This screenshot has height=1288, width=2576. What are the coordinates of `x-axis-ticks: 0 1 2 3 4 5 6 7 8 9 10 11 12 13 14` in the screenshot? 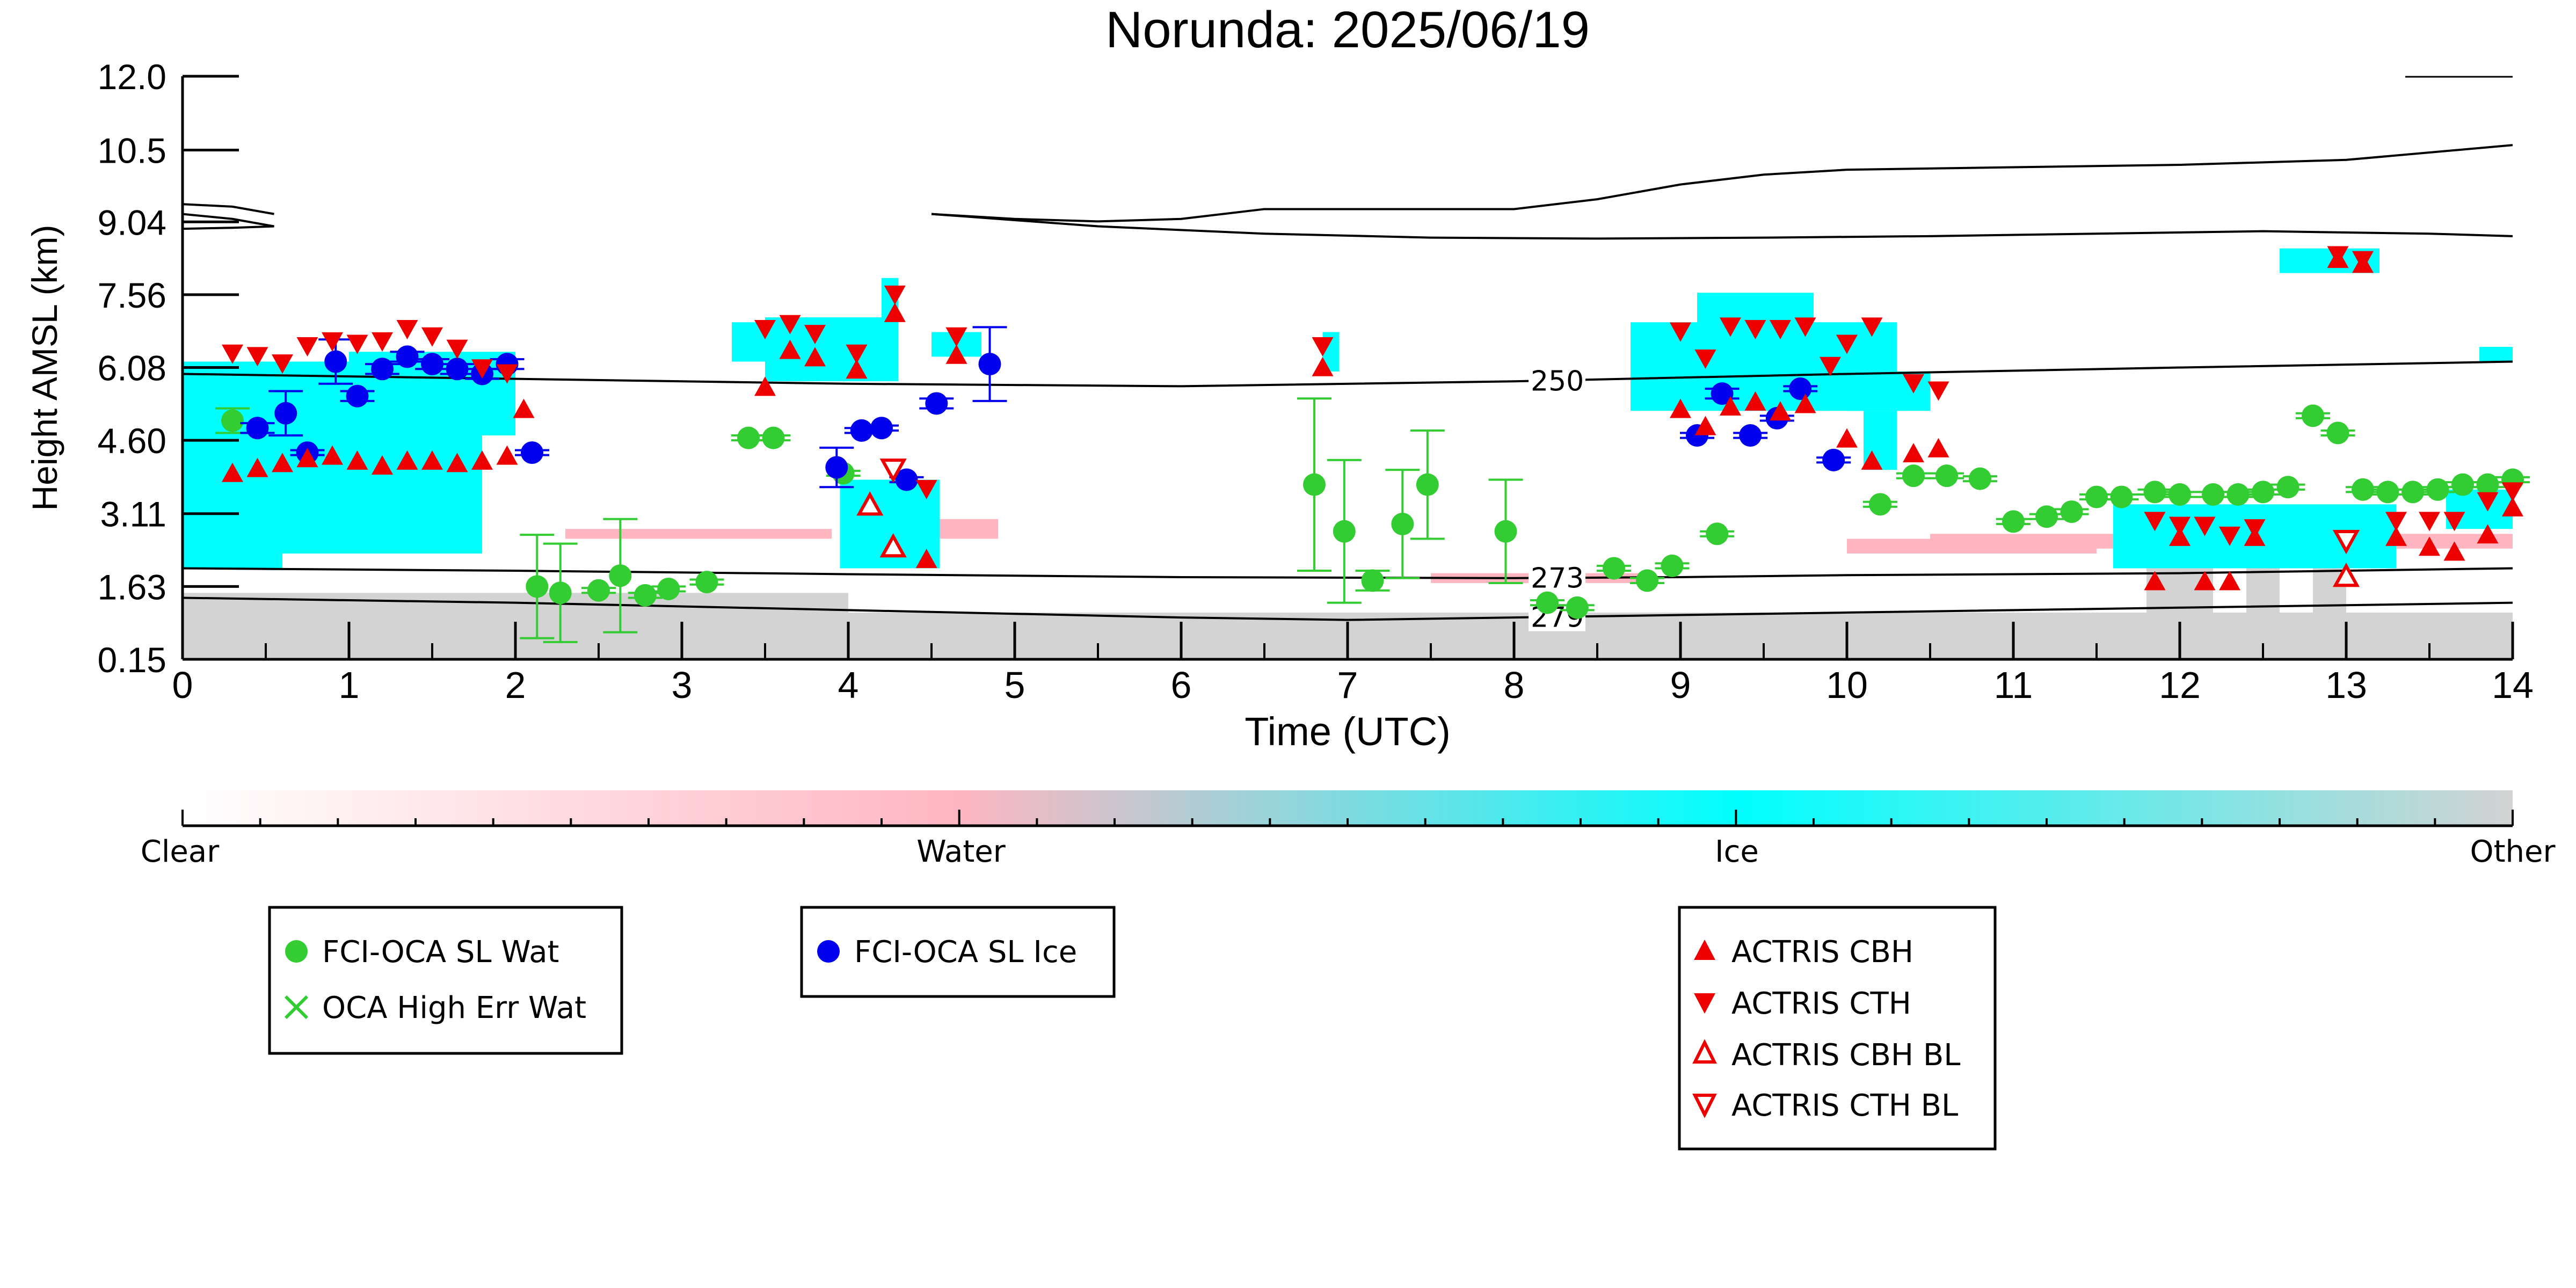 It's located at (1353, 664).